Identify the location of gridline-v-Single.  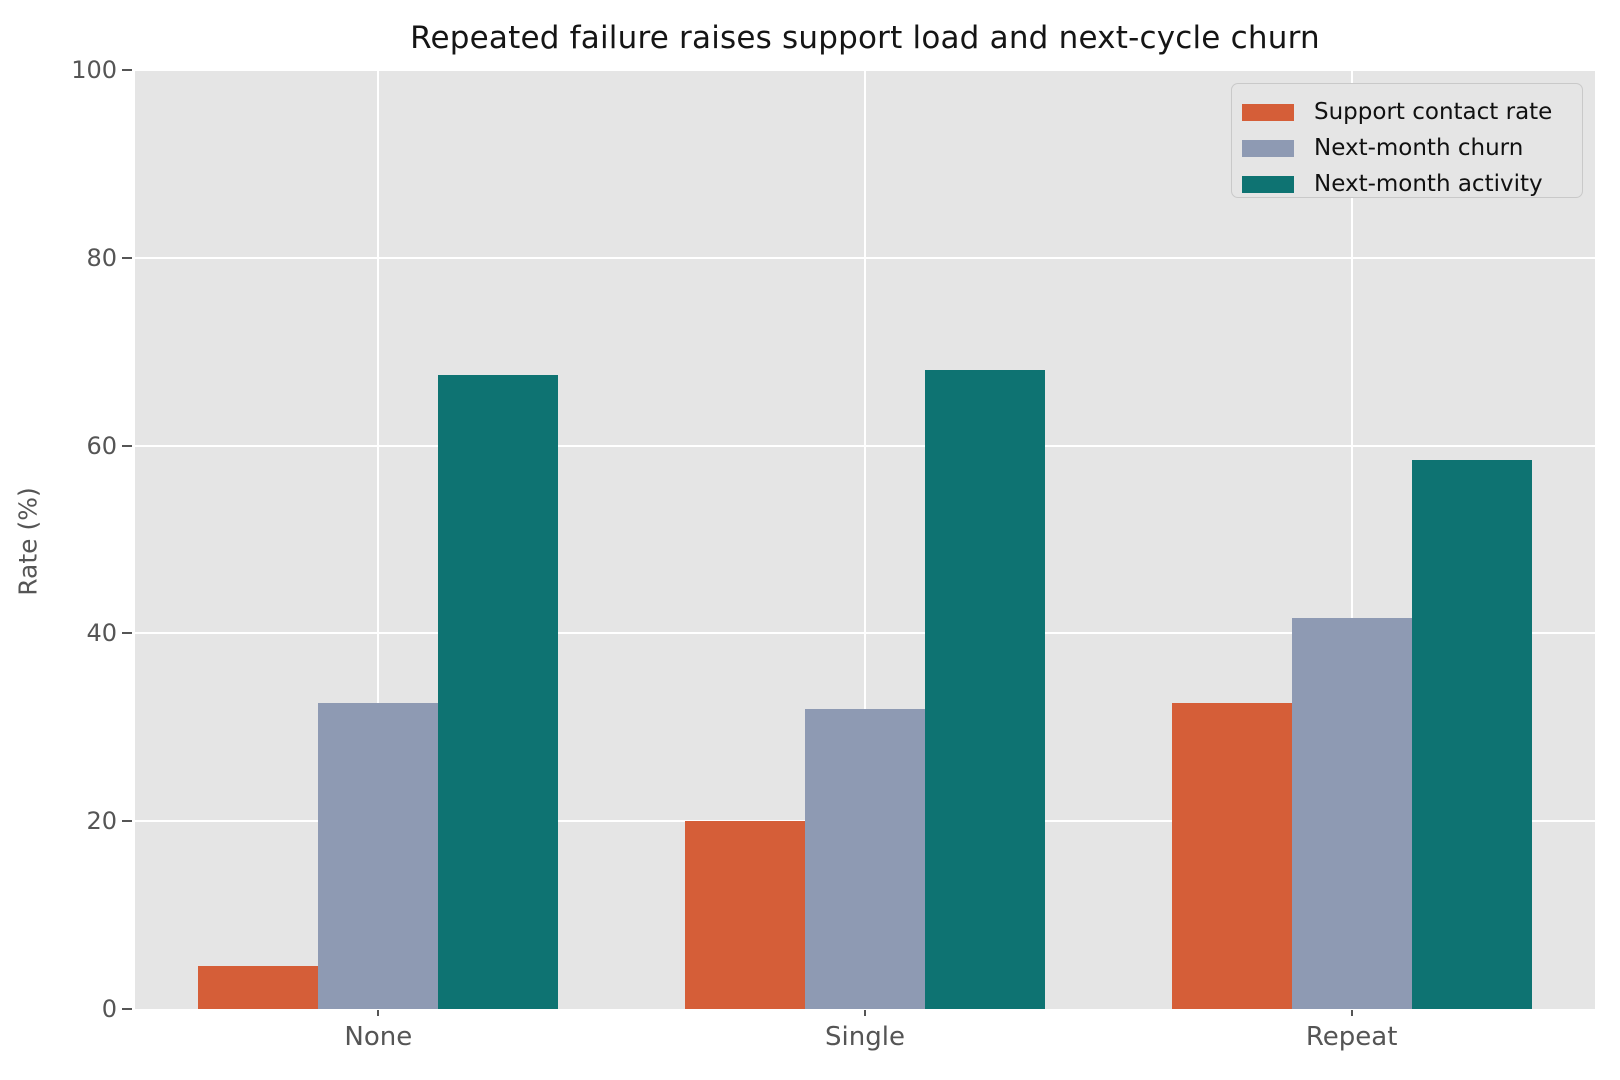
(865, 539).